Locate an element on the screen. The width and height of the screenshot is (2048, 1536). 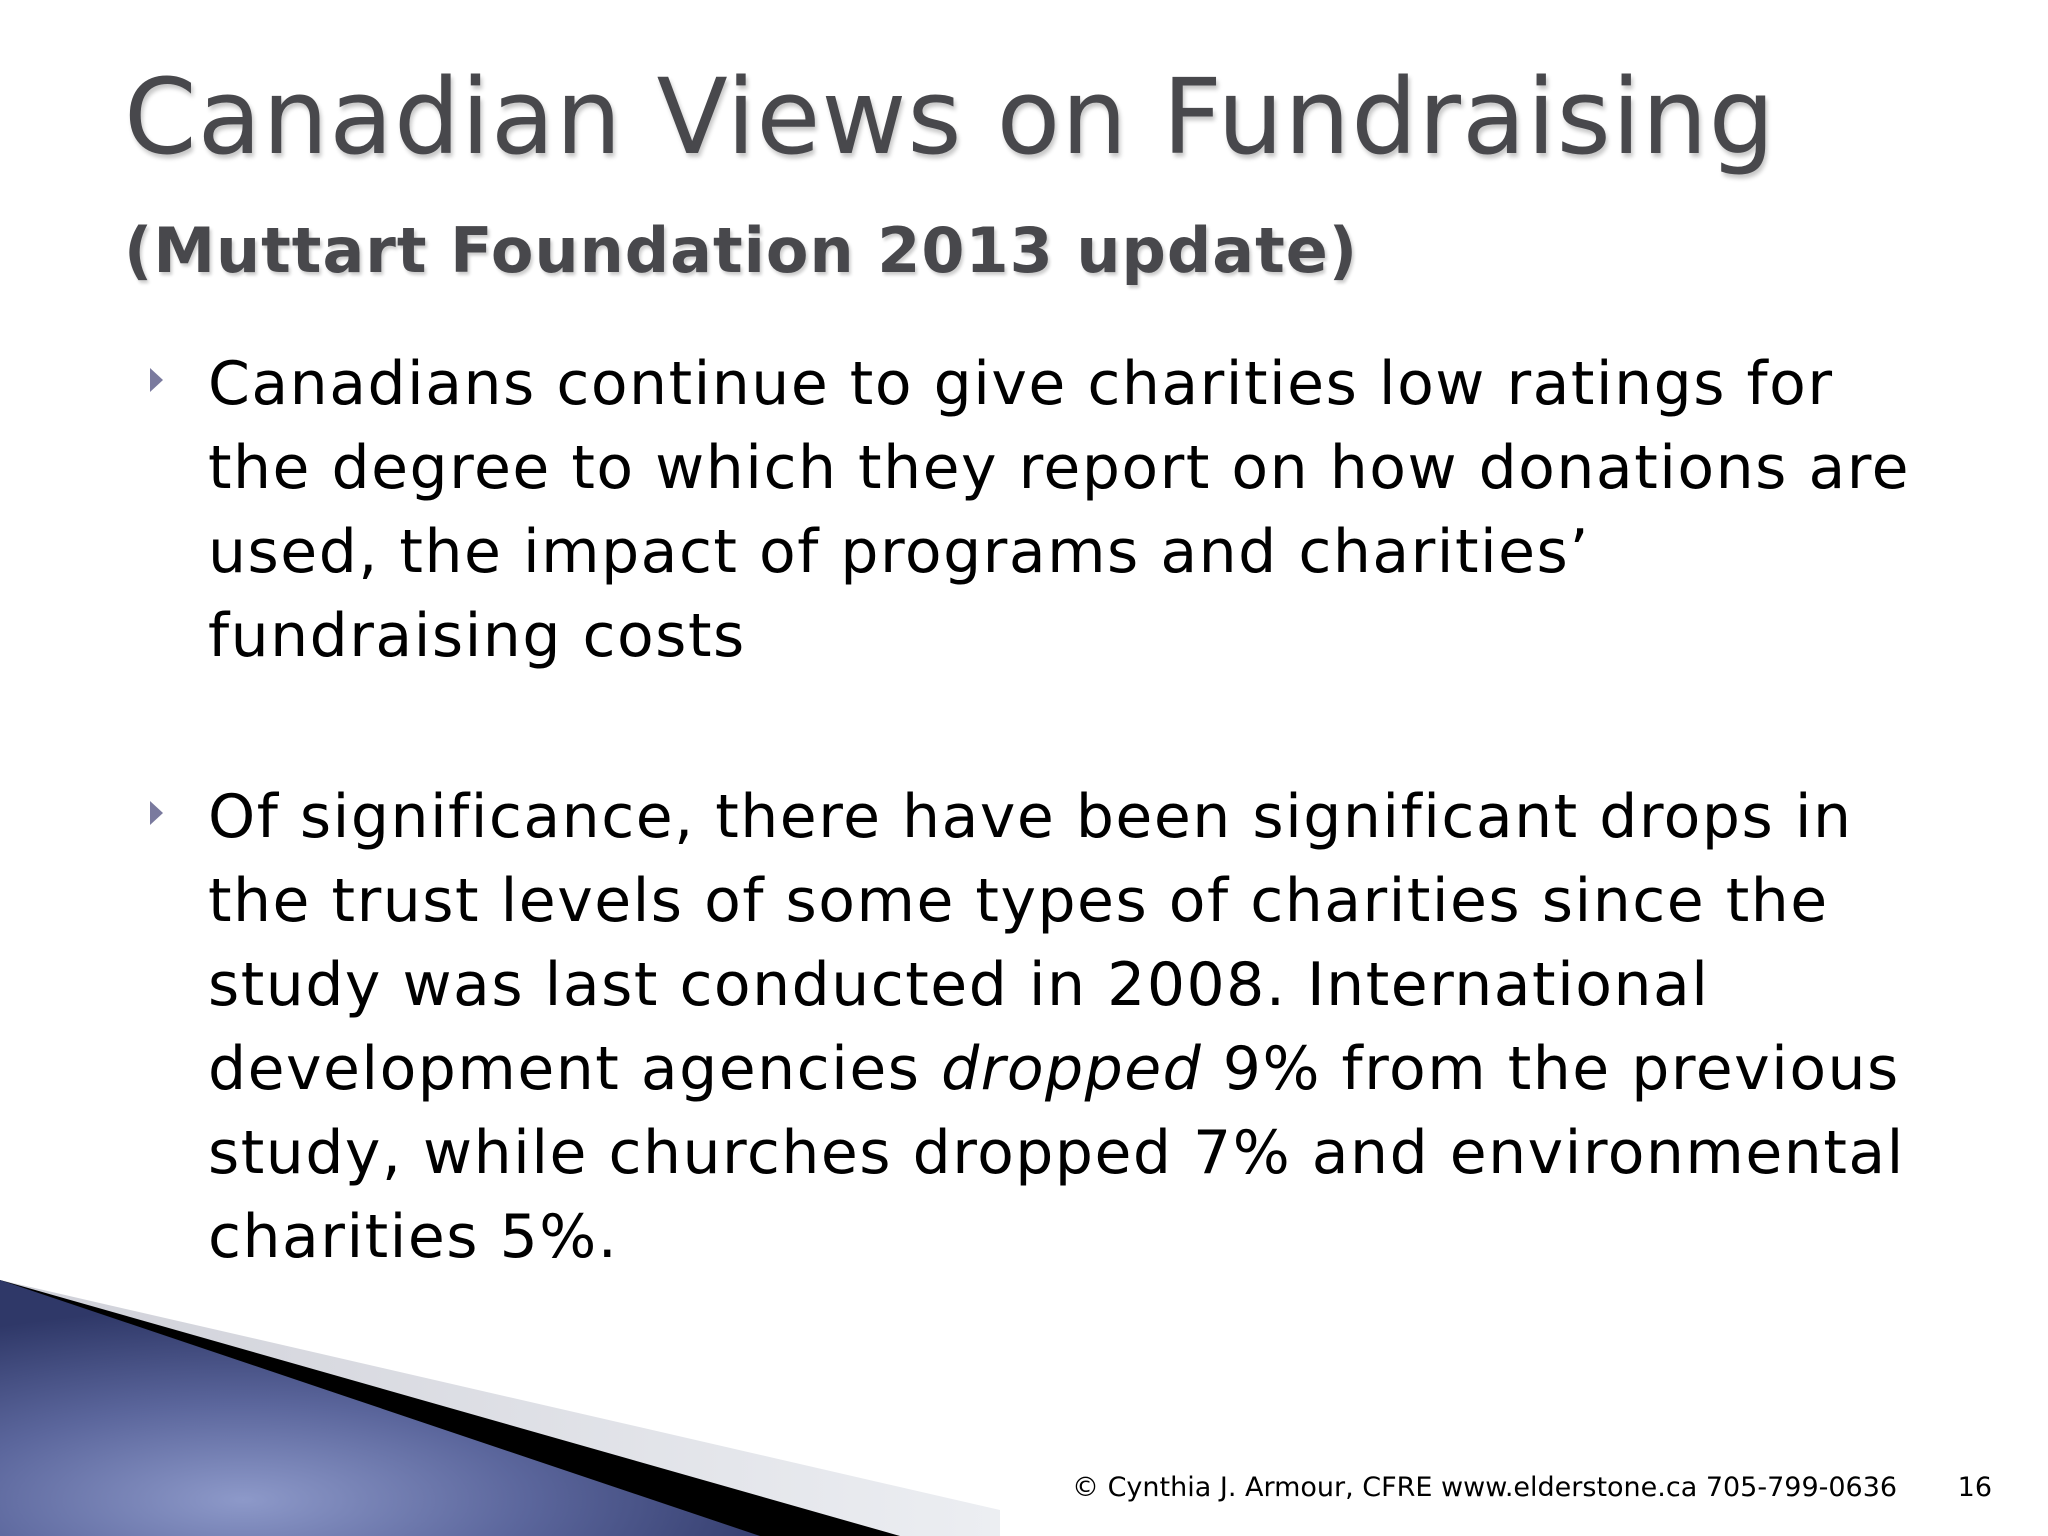
page-number: 16 is located at coordinates (1974, 1487).